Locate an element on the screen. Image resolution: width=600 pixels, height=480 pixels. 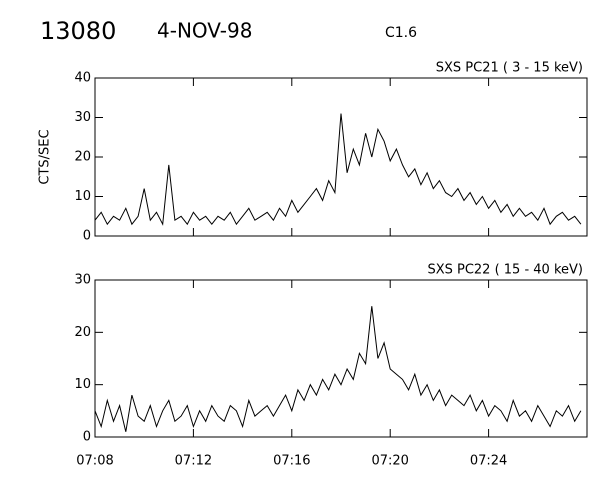
y-tick-label: 40 is located at coordinates (82, 78).